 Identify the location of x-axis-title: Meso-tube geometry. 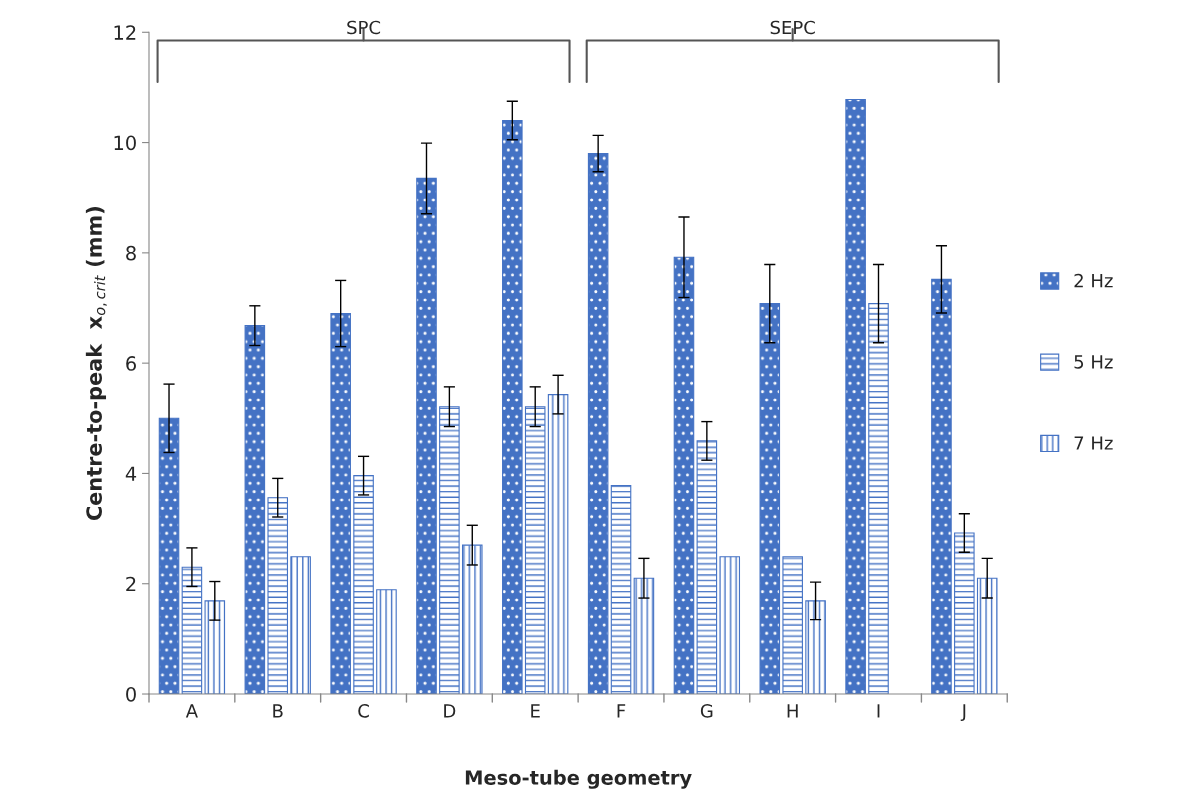
(578, 779).